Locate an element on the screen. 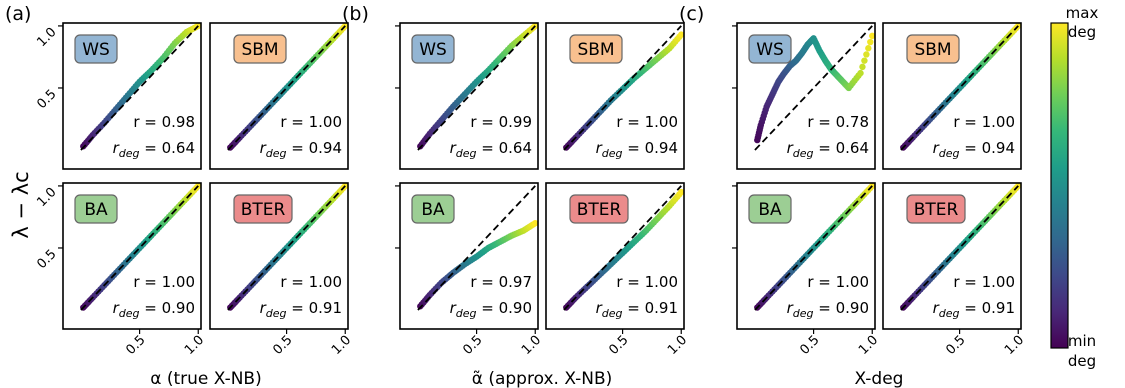  scatter-panel: WS r = 0.99 rdeg = 0.64 is located at coordinates (467, 96).